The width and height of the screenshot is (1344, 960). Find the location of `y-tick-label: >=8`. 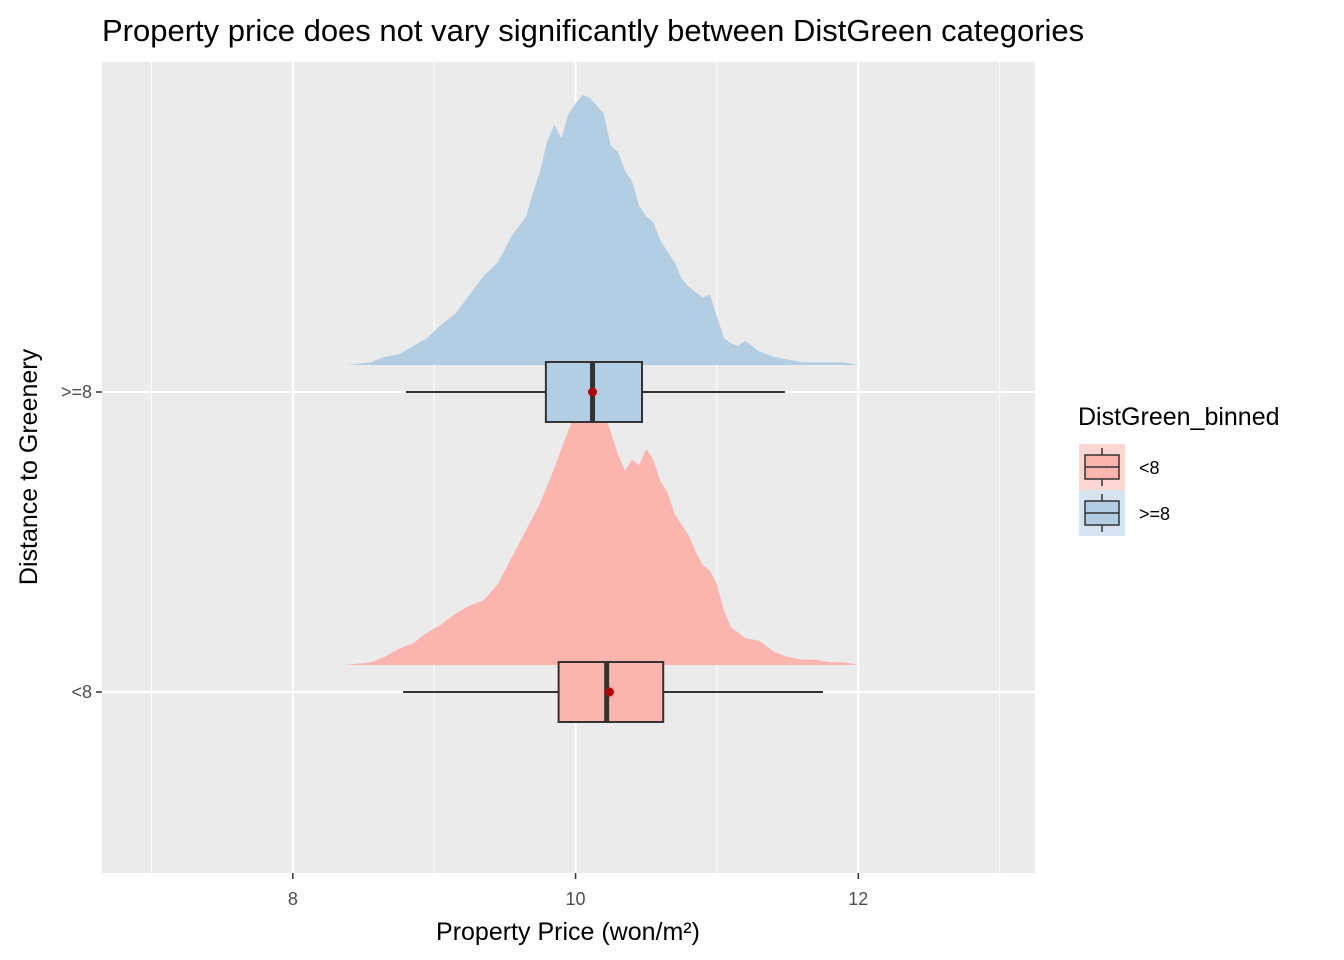

y-tick-label: >=8 is located at coordinates (76, 392).